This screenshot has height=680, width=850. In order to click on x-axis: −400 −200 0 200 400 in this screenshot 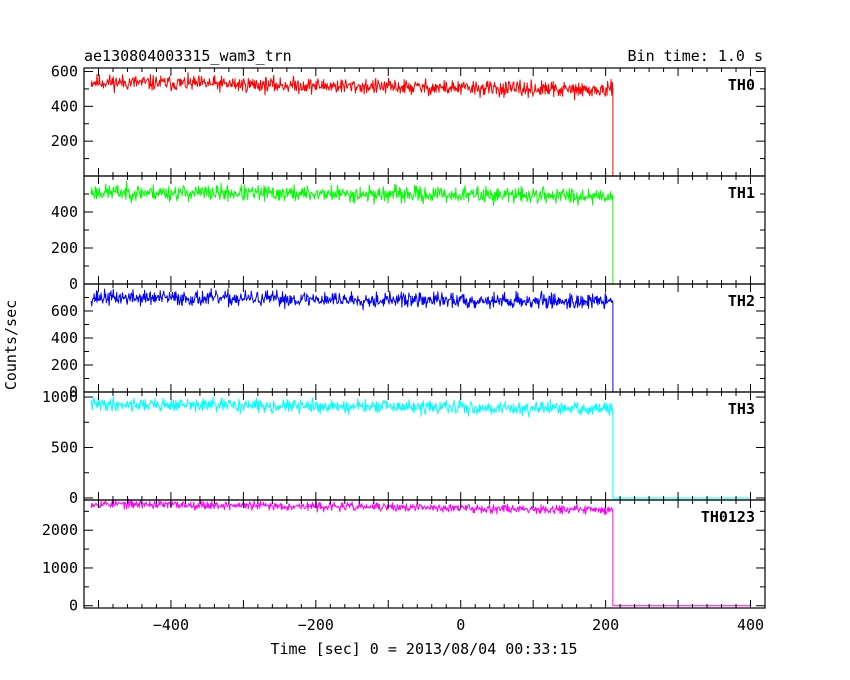, I will do `click(458, 625)`.